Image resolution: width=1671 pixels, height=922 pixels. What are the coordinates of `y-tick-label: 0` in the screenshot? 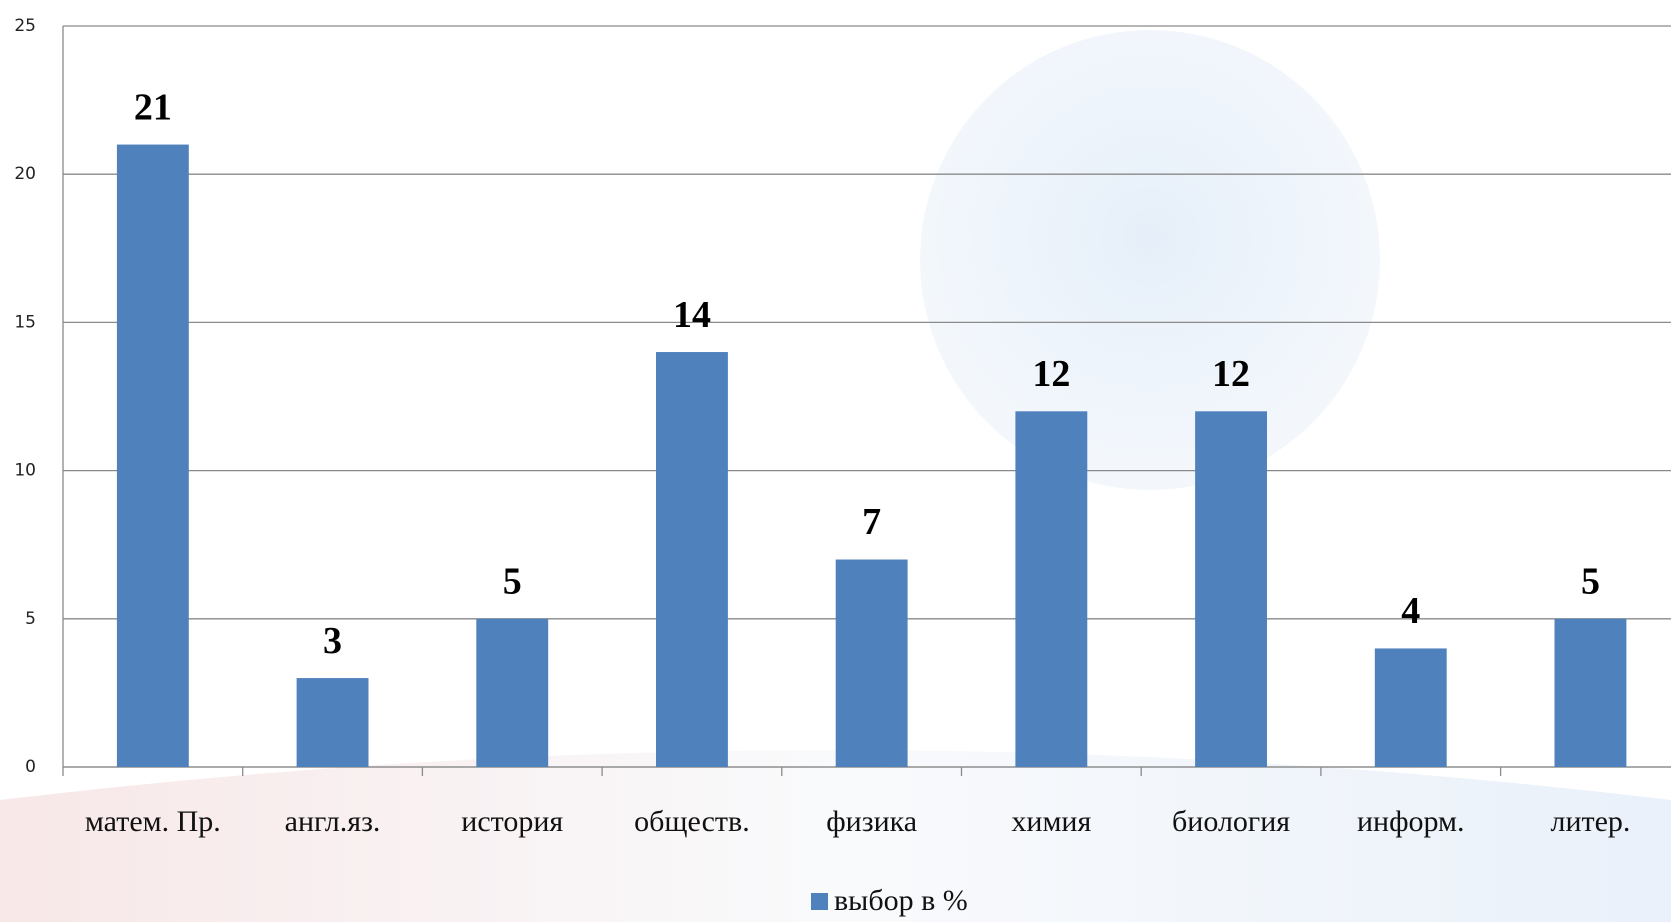 It's located at (30, 767).